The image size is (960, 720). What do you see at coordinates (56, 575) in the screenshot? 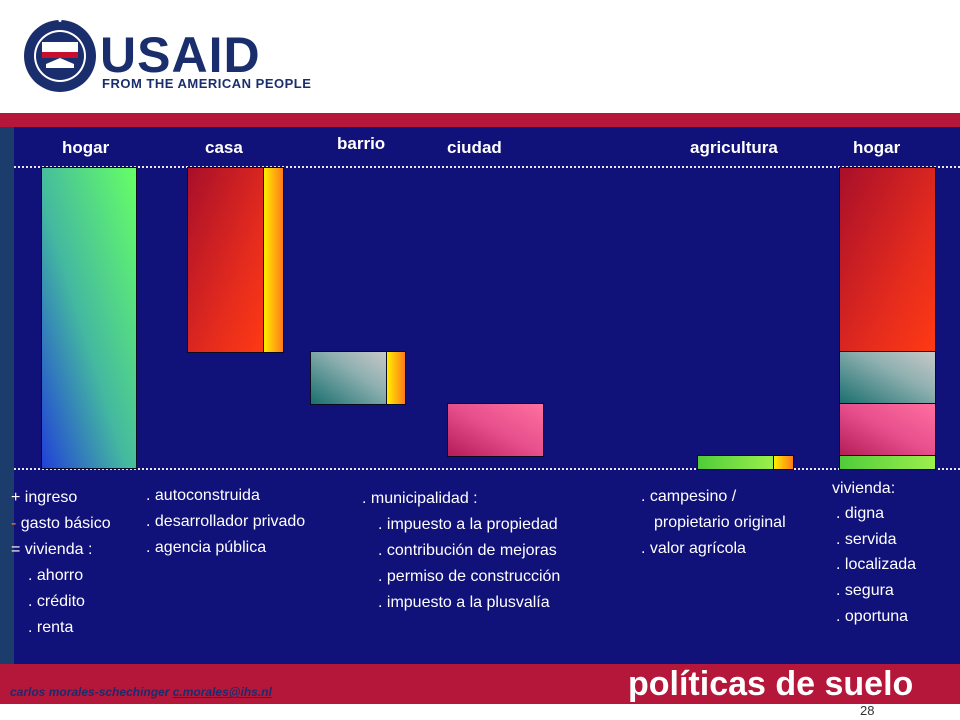
I see `note-hogar-ahorro: . ahorro` at bounding box center [56, 575].